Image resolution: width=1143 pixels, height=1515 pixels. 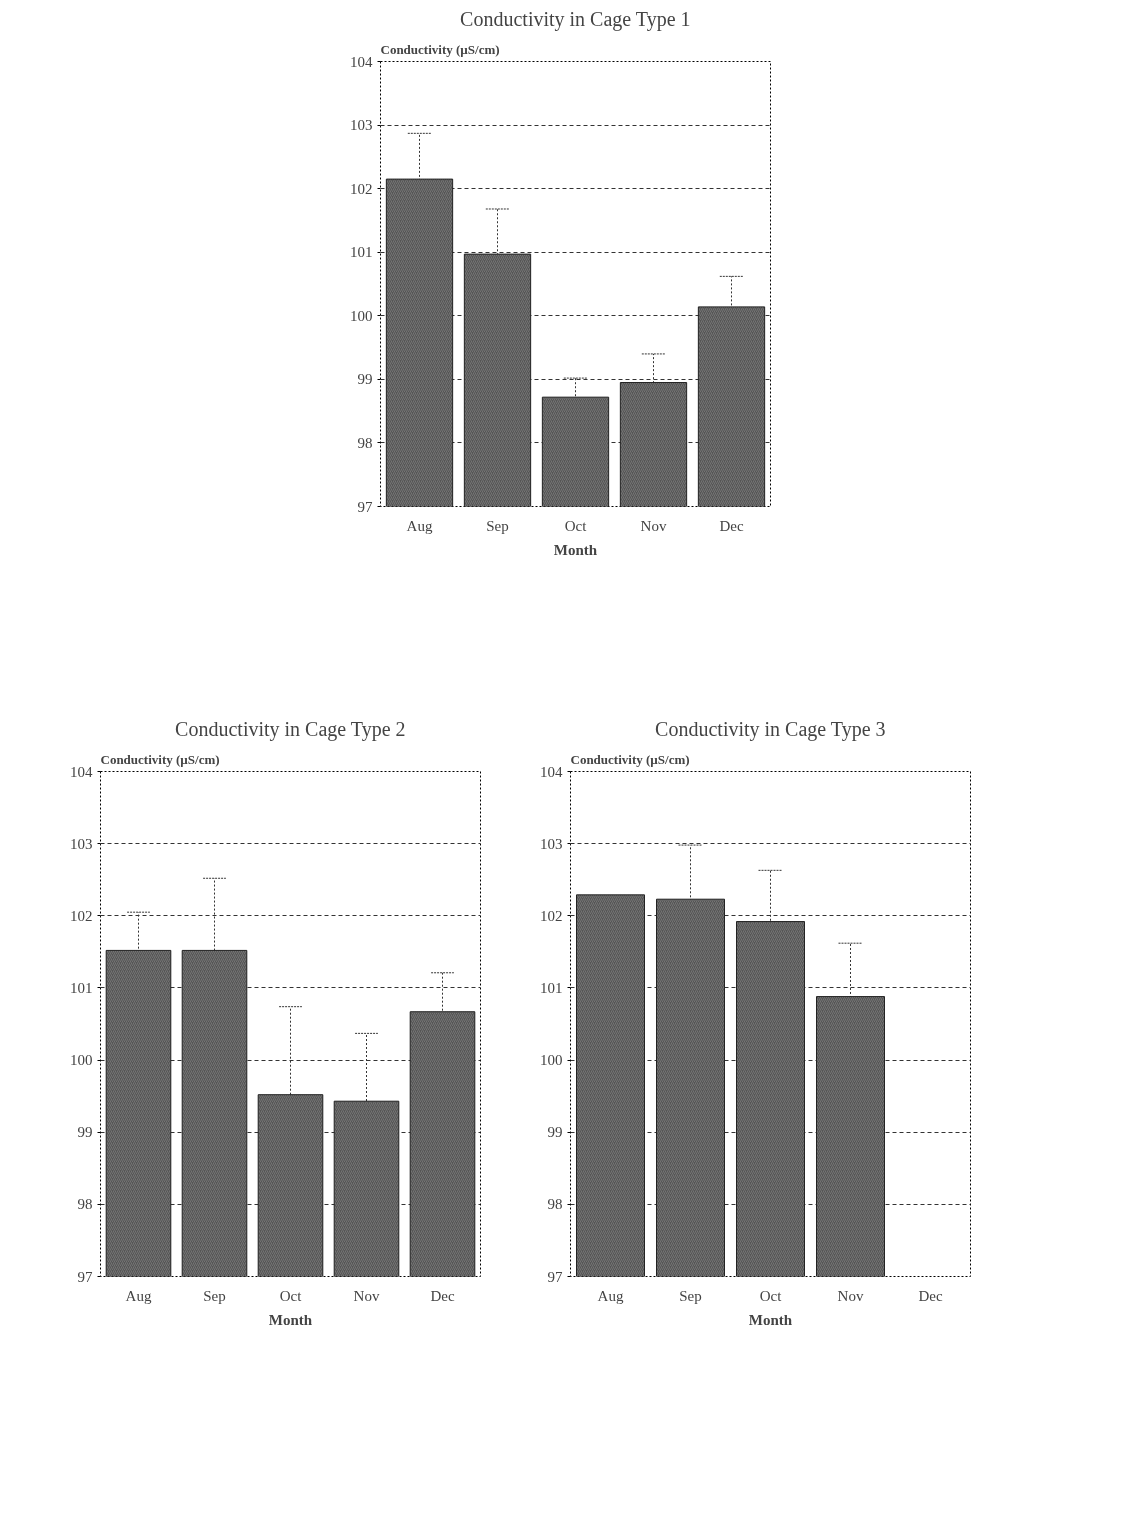 What do you see at coordinates (770, 729) in the screenshot?
I see `chart-title: Conductivity in Cage Type 3` at bounding box center [770, 729].